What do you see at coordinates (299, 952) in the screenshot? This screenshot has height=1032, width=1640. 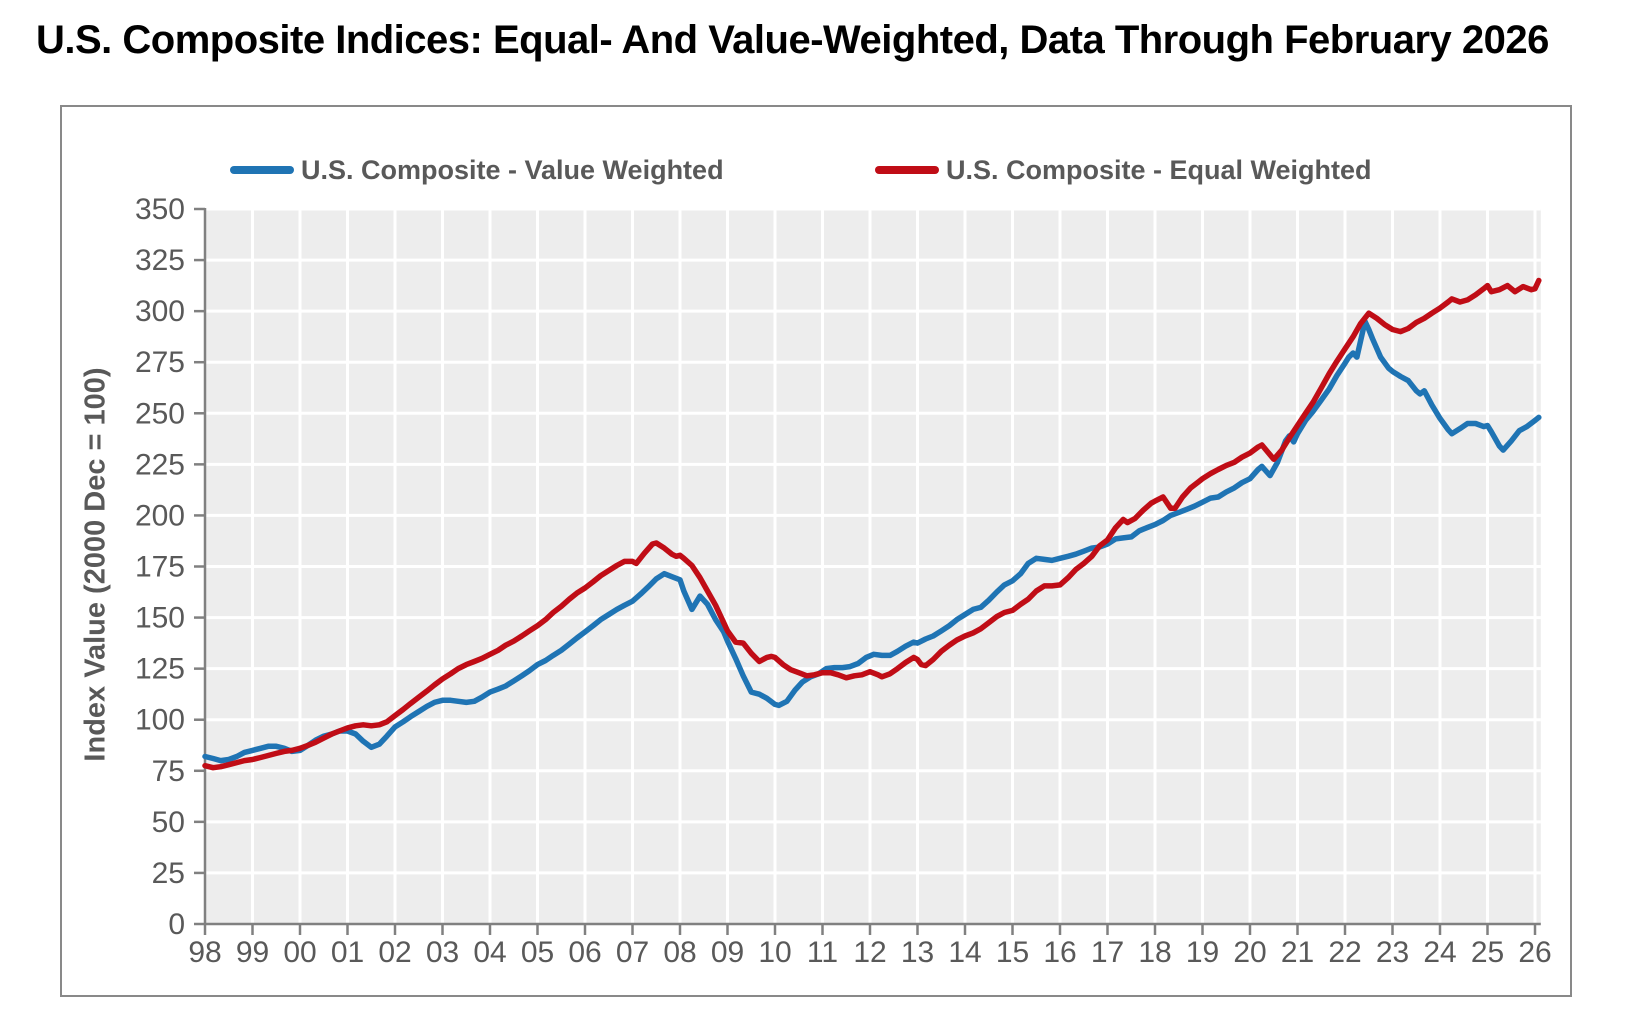 I see `x-tick-label: 00` at bounding box center [299, 952].